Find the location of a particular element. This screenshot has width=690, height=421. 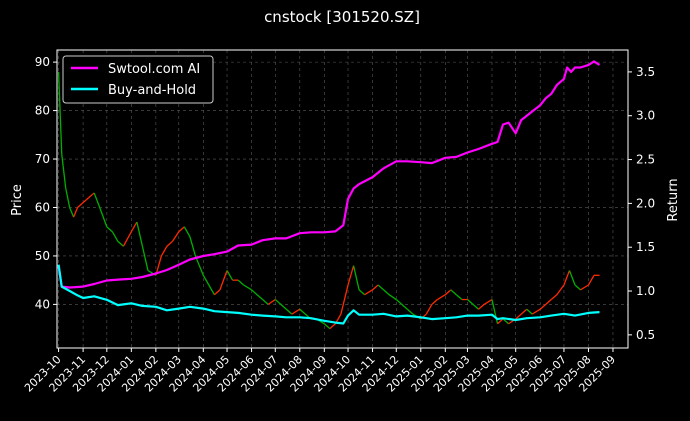

legend-label-swtool: Swtool.com AI is located at coordinates (154, 69).